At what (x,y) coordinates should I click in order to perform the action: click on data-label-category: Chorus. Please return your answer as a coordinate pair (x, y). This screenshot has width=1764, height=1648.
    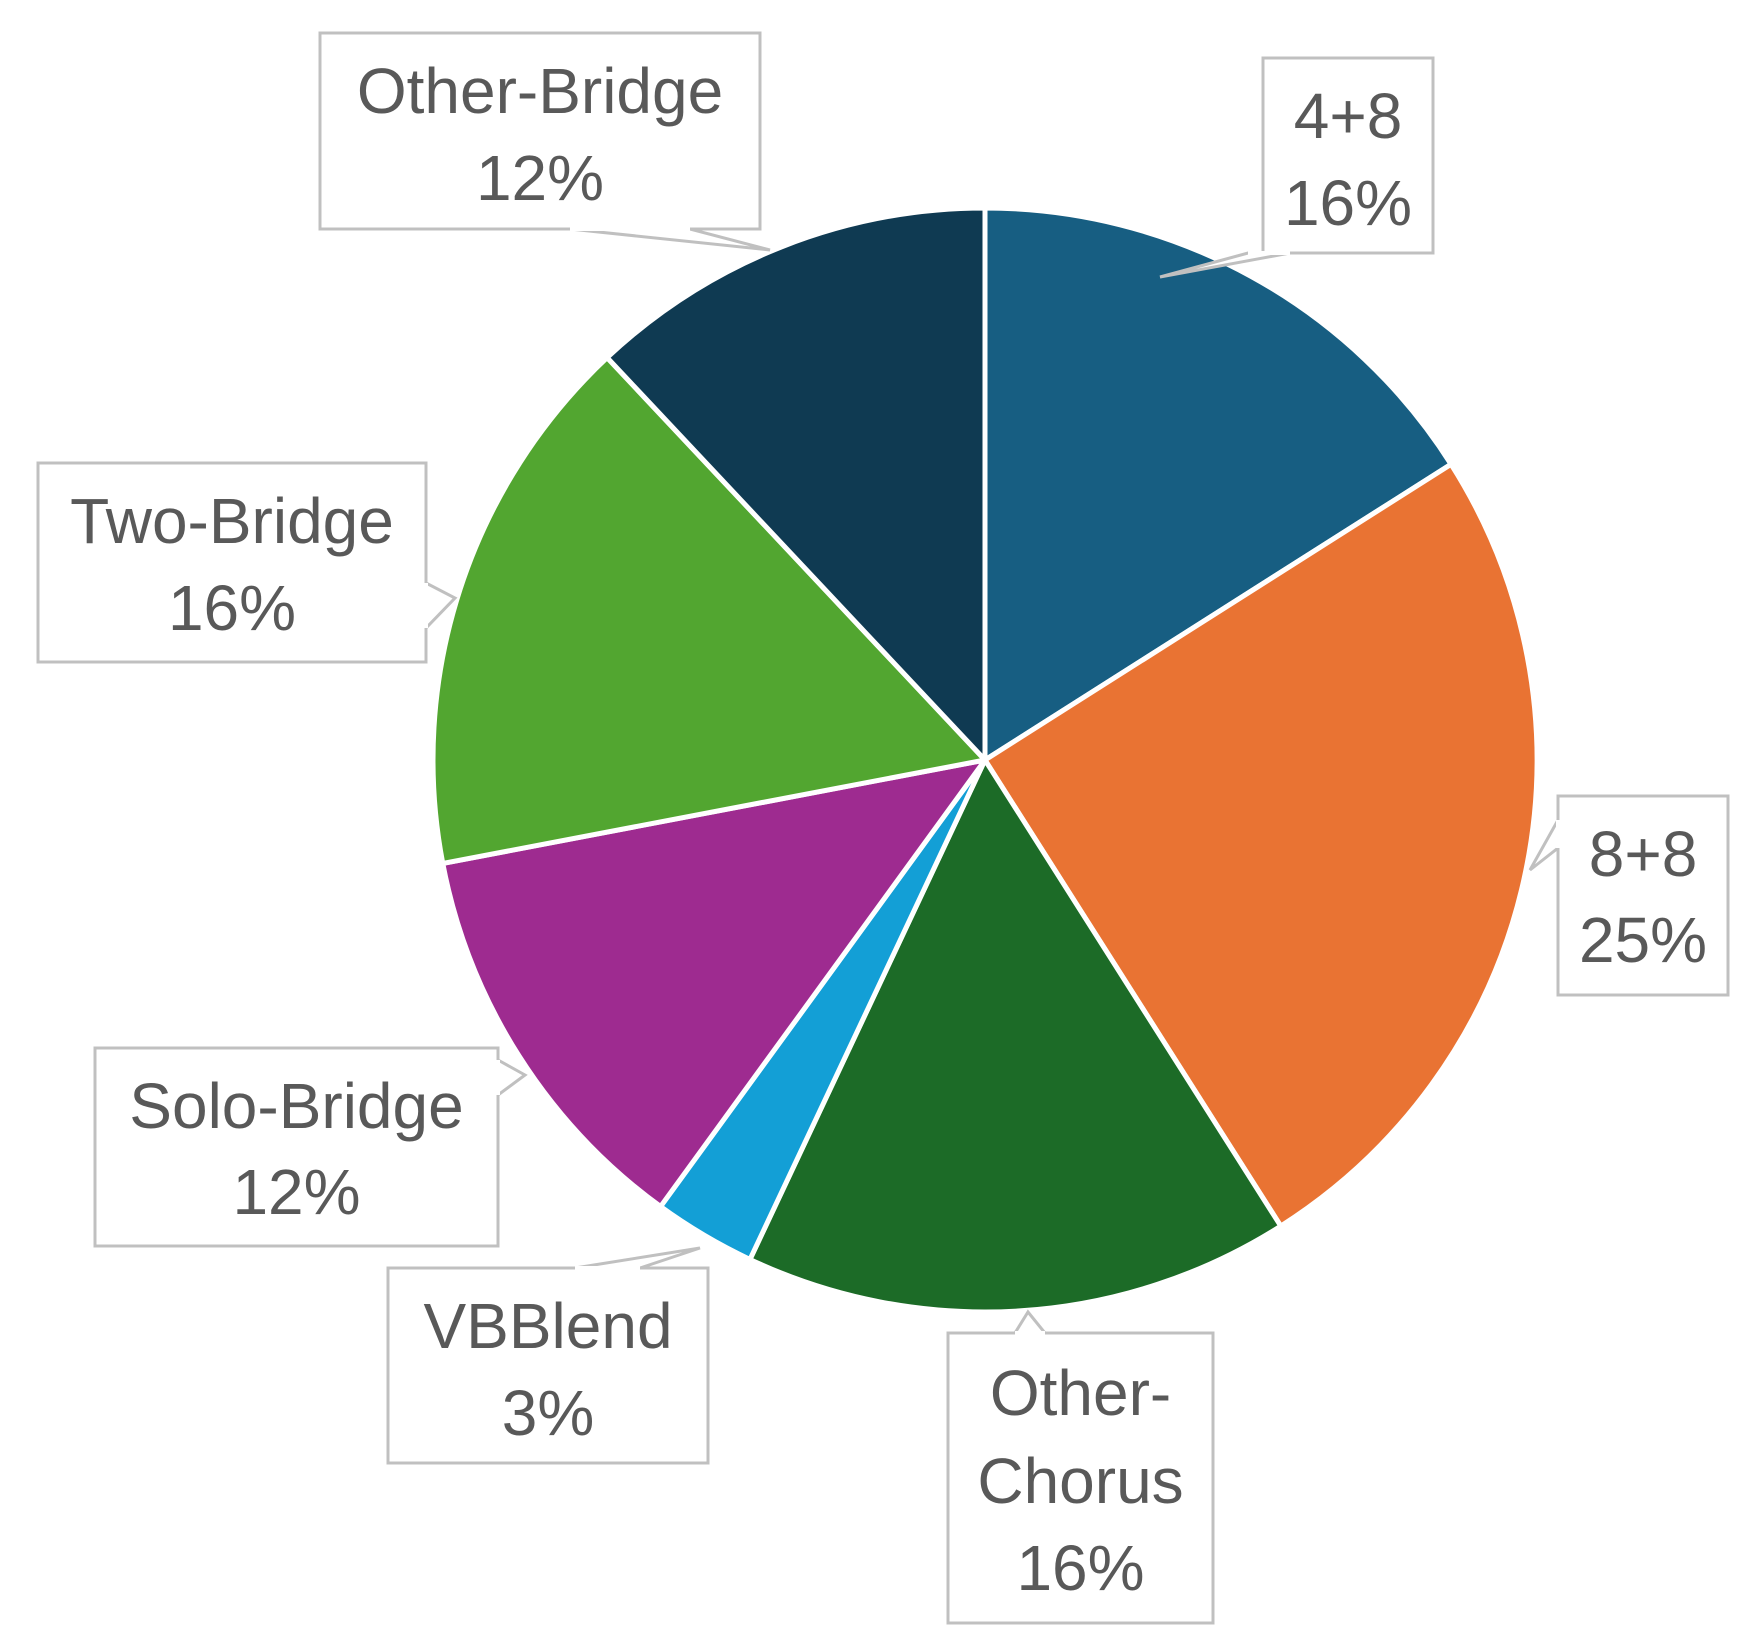
    Looking at the image, I should click on (1080, 1481).